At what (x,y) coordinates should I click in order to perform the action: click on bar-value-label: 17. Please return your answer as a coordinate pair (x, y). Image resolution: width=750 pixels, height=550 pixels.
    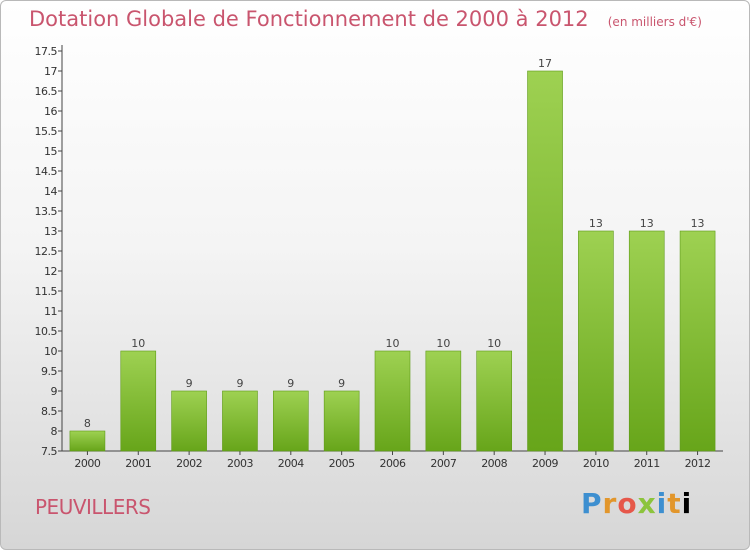
    Looking at the image, I should click on (545, 63).